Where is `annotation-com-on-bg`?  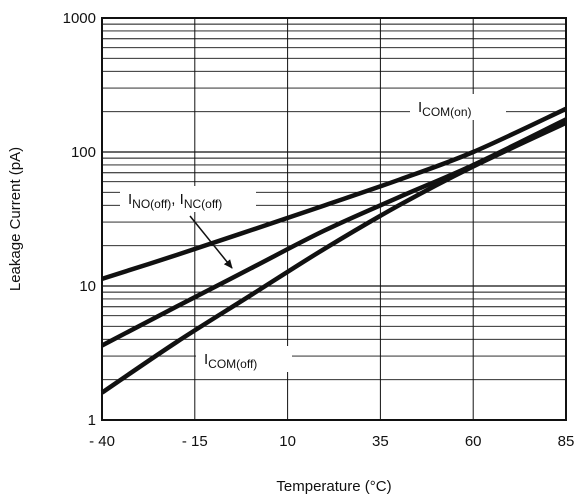 annotation-com-on-bg is located at coordinates (458, 107).